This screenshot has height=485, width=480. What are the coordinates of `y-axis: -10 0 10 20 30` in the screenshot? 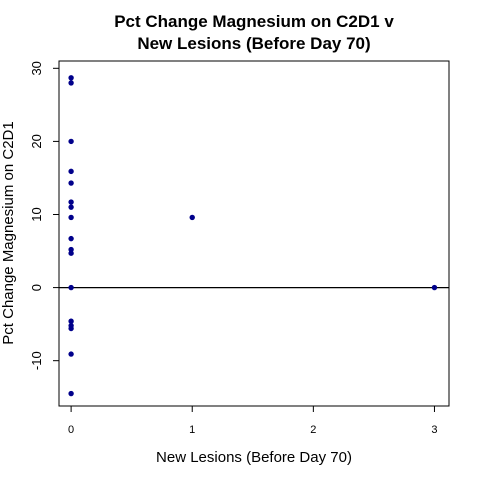 It's located at (44, 215).